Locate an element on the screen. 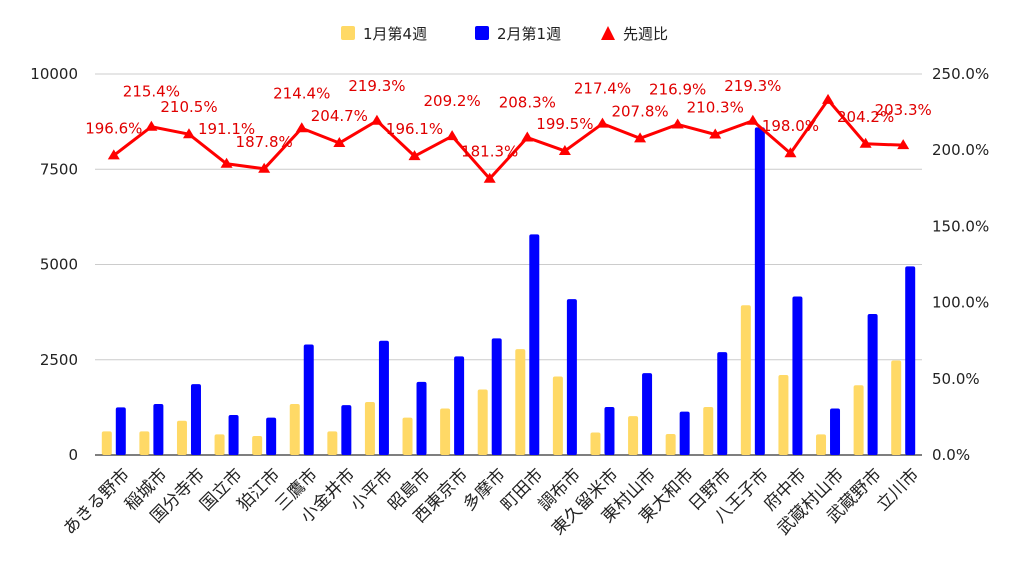 Image resolution: width=1024 pixels, height=563 pixels. ratio-data-label: 187.8% is located at coordinates (264, 142).